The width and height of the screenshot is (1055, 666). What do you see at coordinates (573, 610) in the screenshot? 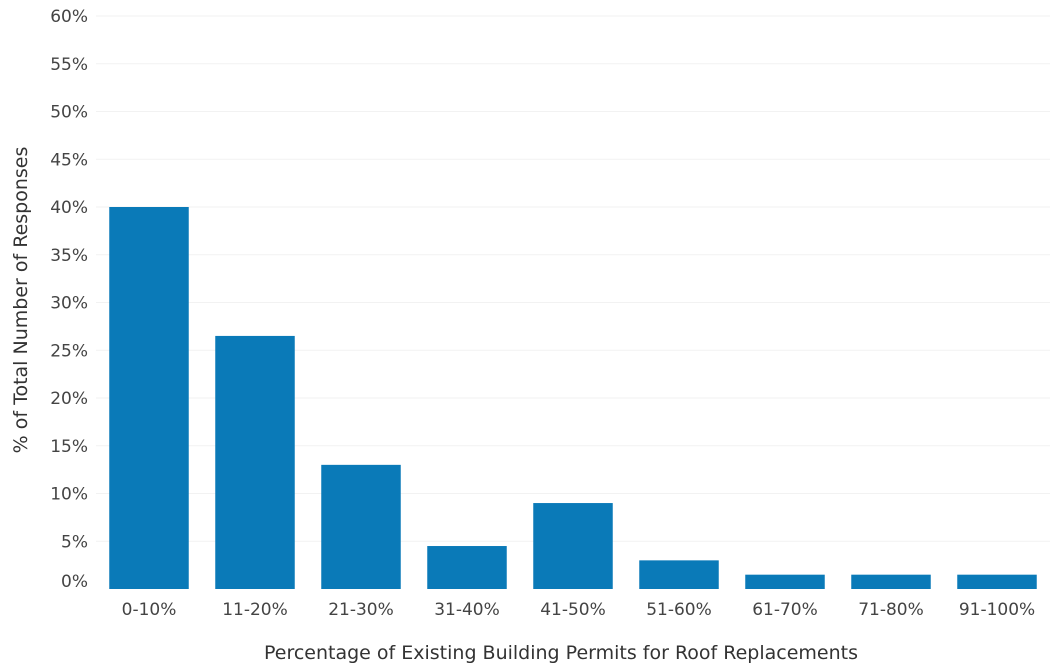
I see `x-tick-label: 41-50%` at bounding box center [573, 610].